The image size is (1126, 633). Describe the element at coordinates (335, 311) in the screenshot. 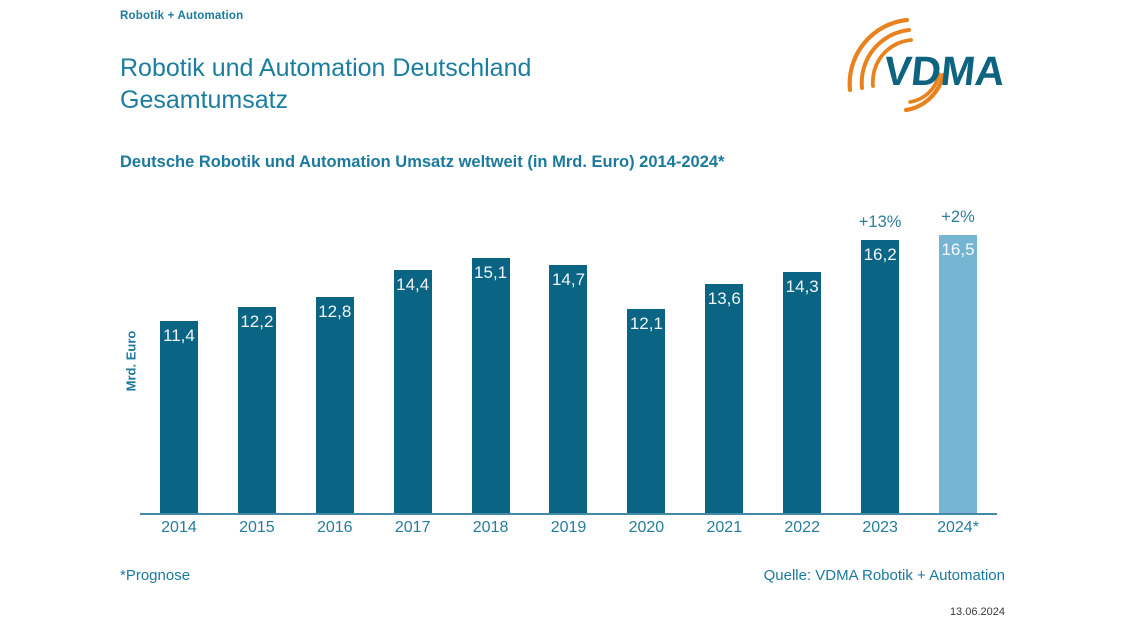

I see `bar-value-label: 12,8` at that location.